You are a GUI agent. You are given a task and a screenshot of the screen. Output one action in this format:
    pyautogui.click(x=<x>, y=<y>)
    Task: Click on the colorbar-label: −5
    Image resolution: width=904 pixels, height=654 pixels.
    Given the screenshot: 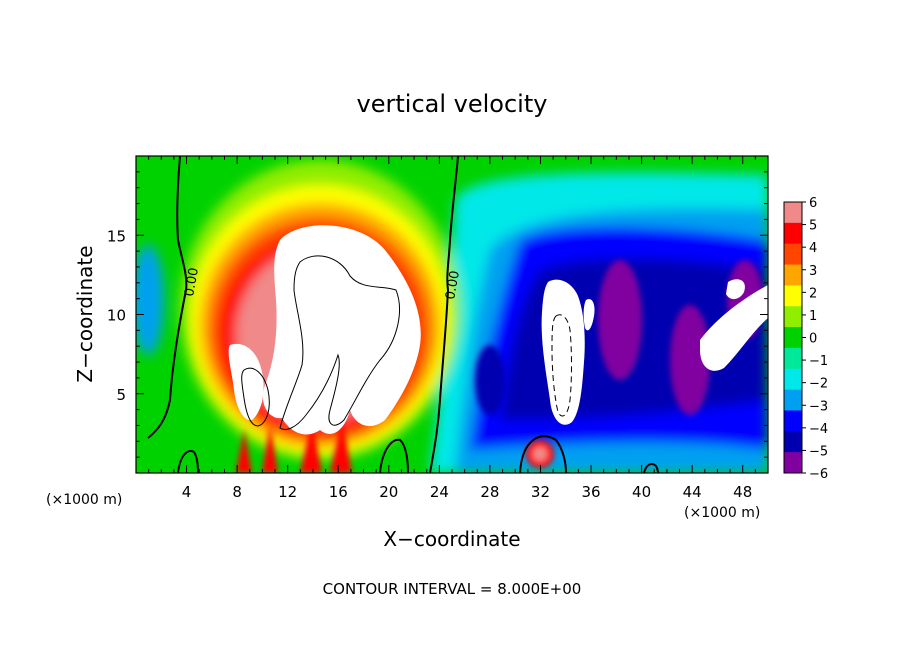 What is the action you would take?
    pyautogui.click(x=818, y=451)
    